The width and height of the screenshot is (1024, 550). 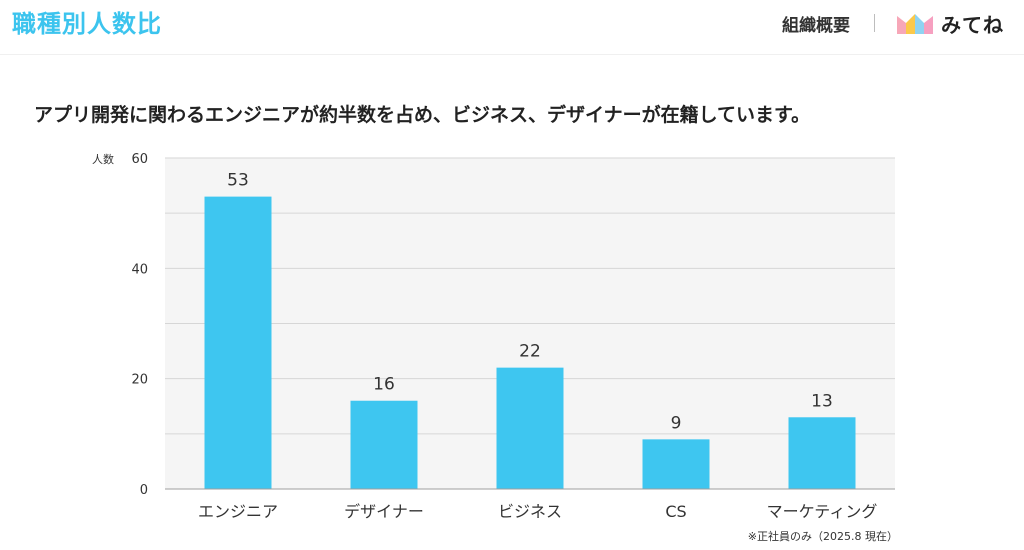 I want to click on header-divider, so click(x=874, y=23).